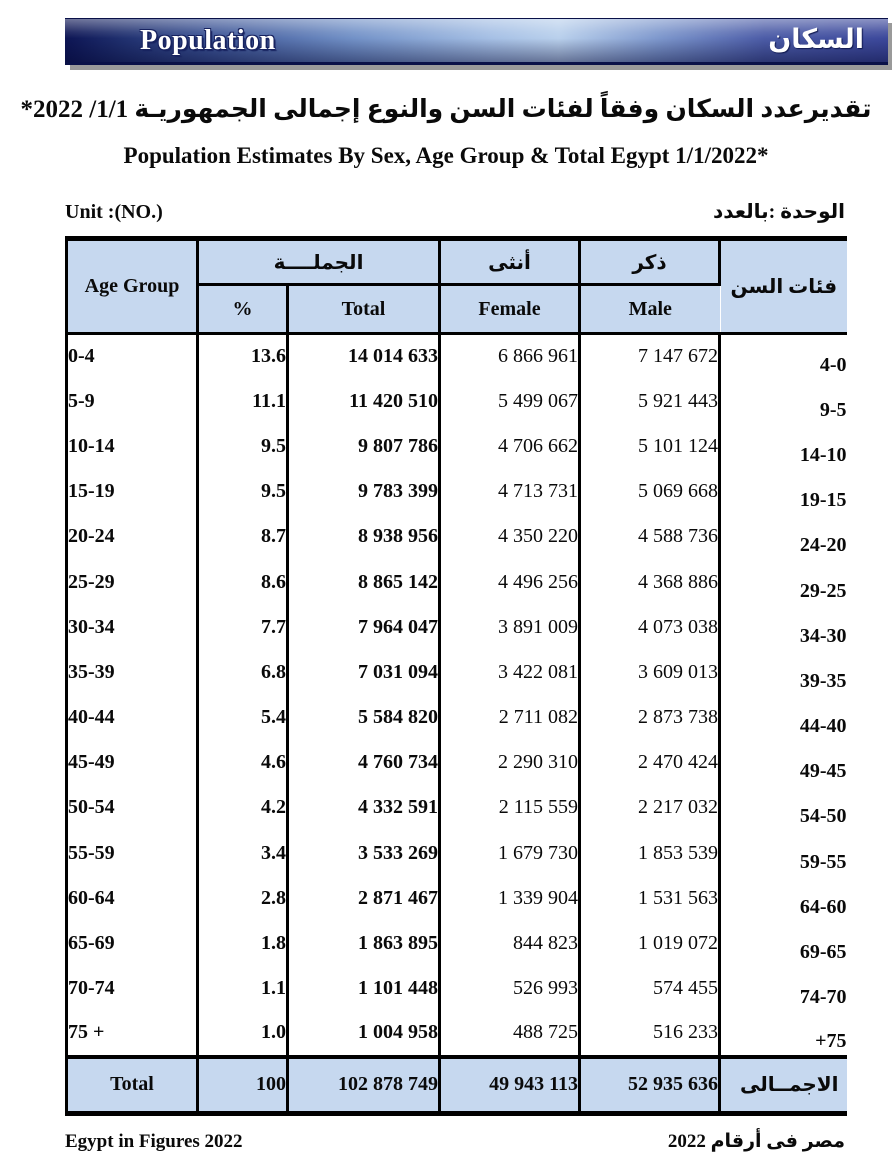 The height and width of the screenshot is (1157, 892). What do you see at coordinates (243, 1084) in the screenshot?
I see `total-percent: 100` at bounding box center [243, 1084].